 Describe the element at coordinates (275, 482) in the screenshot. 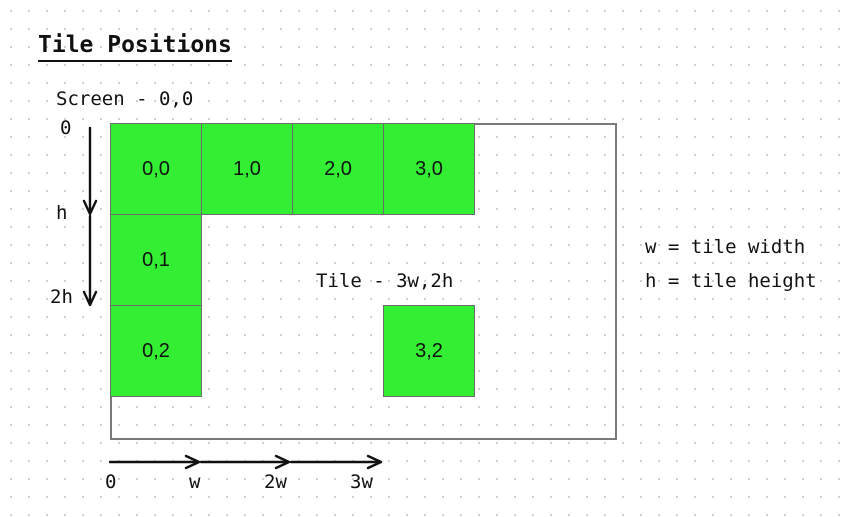

I see `x-axis-label-2w: 2w` at that location.